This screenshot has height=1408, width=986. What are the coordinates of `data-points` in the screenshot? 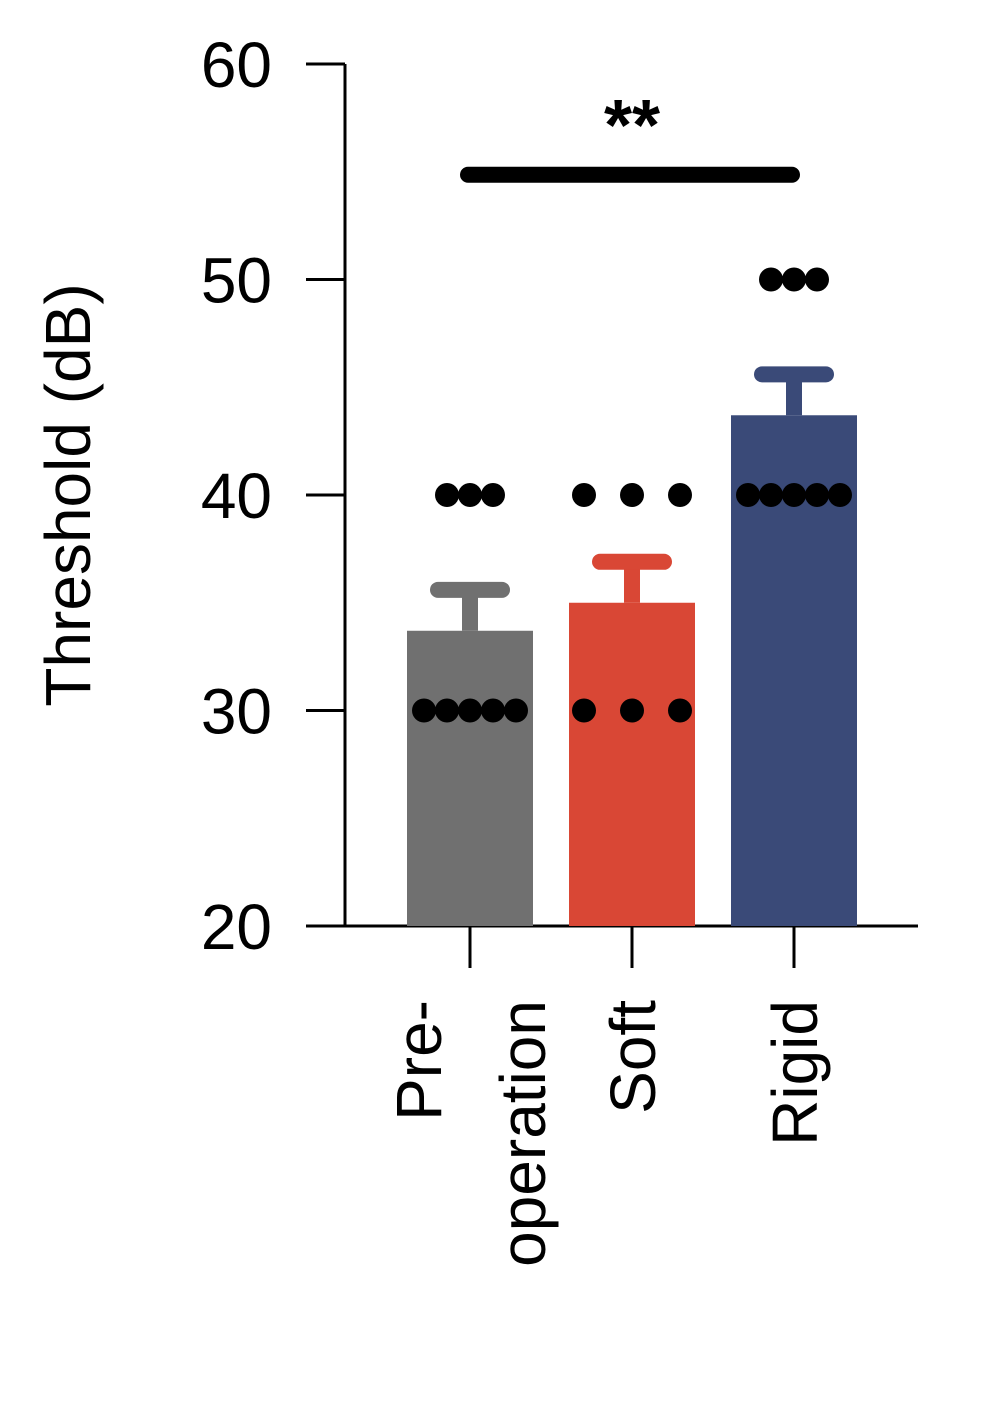 It's located at (632, 495).